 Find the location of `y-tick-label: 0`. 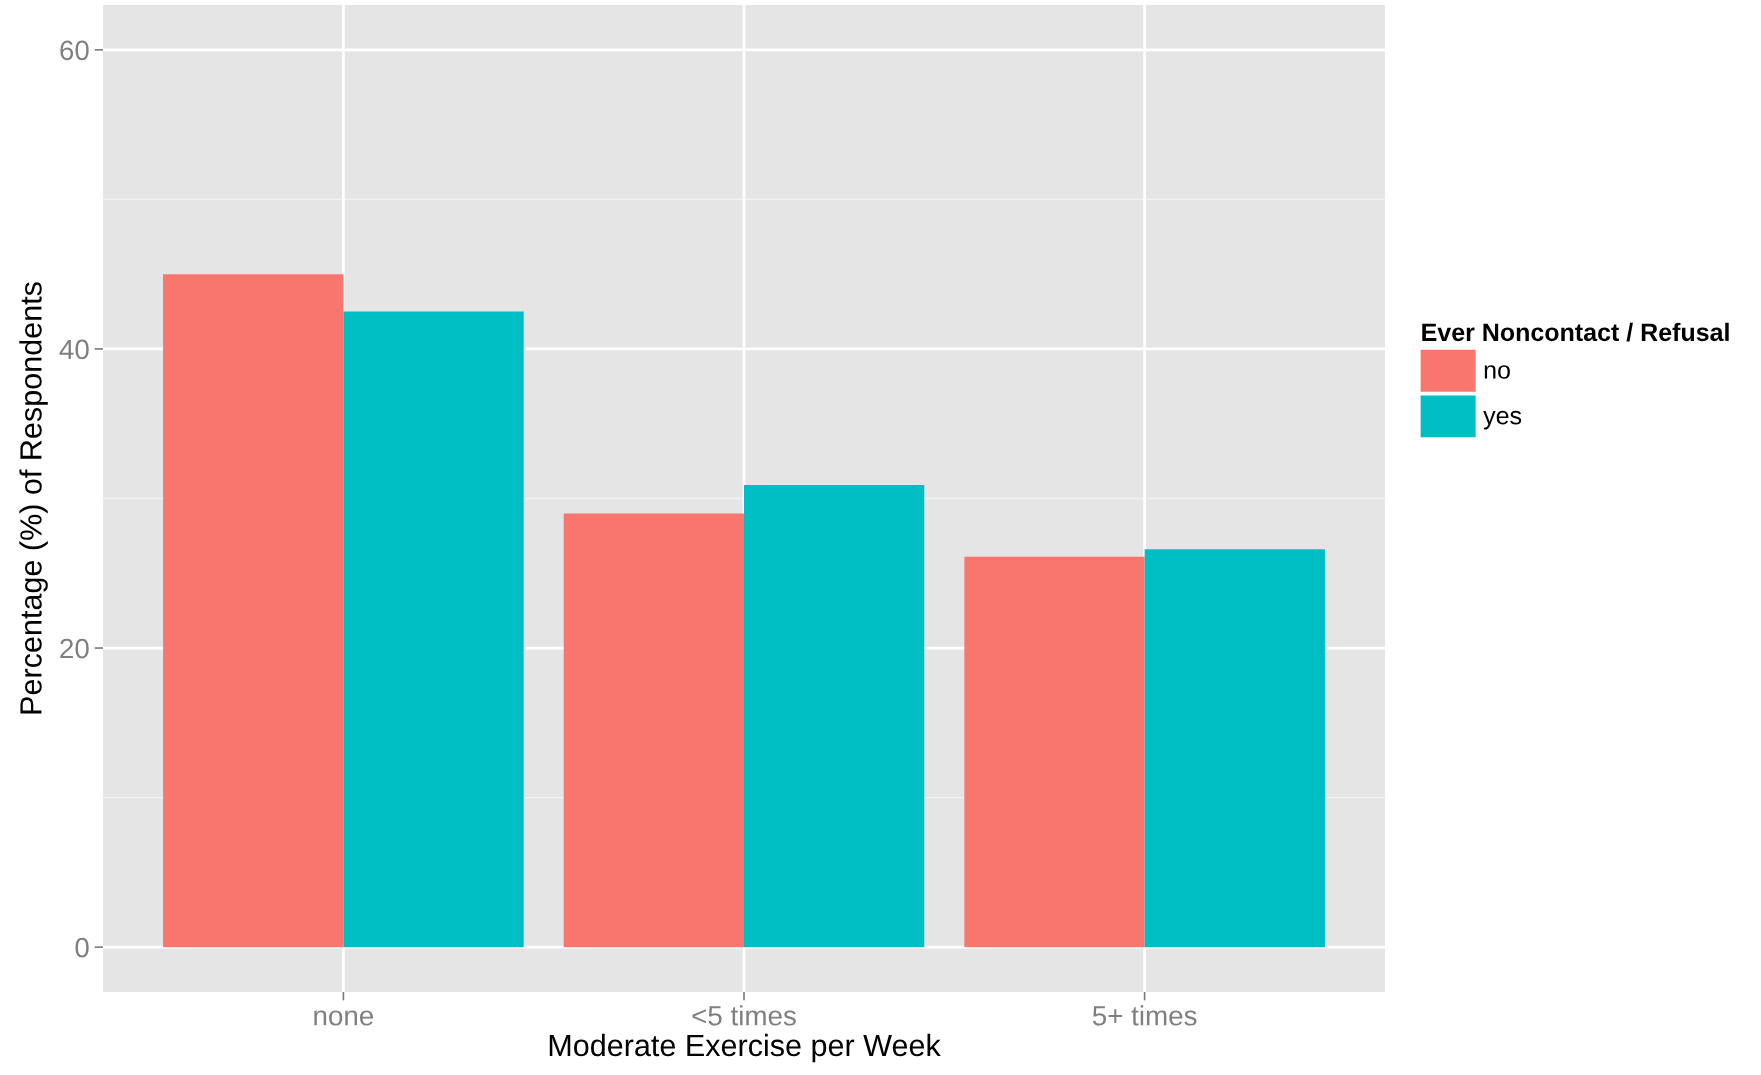

y-tick-label: 0 is located at coordinates (82, 947).